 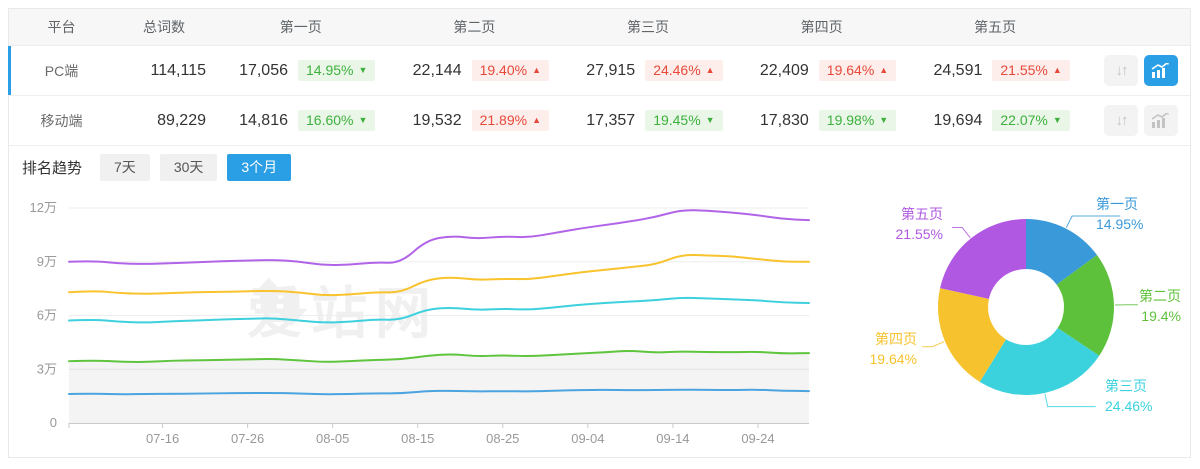 What do you see at coordinates (337, 120) in the screenshot?
I see `page1-change-badge: 16.60% ▼` at bounding box center [337, 120].